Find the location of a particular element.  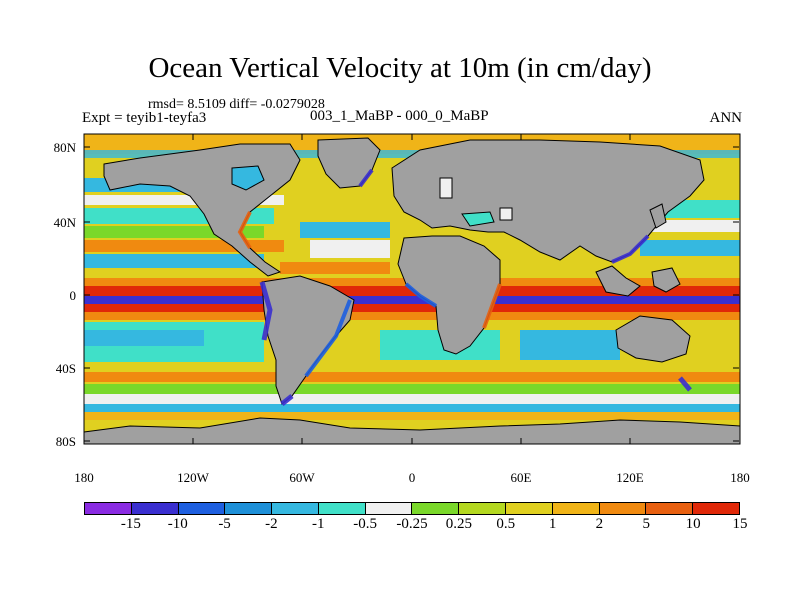

lat-label-40s: 40S is located at coordinates (65, 368).